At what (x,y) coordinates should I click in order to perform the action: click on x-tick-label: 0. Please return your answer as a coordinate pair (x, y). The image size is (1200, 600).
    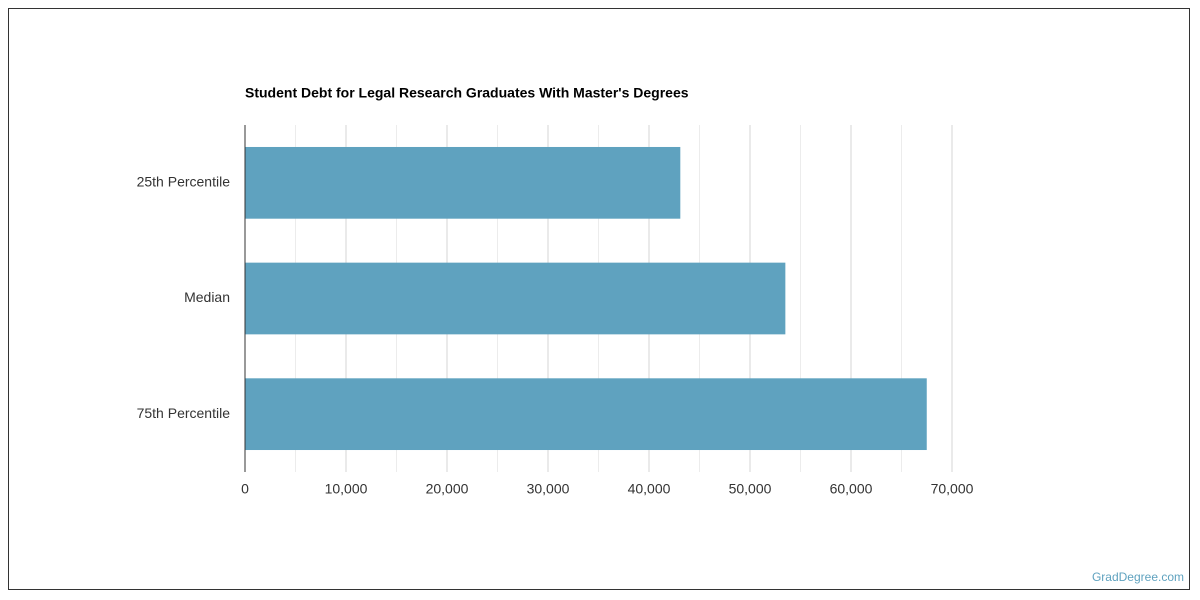
    Looking at the image, I should click on (245, 489).